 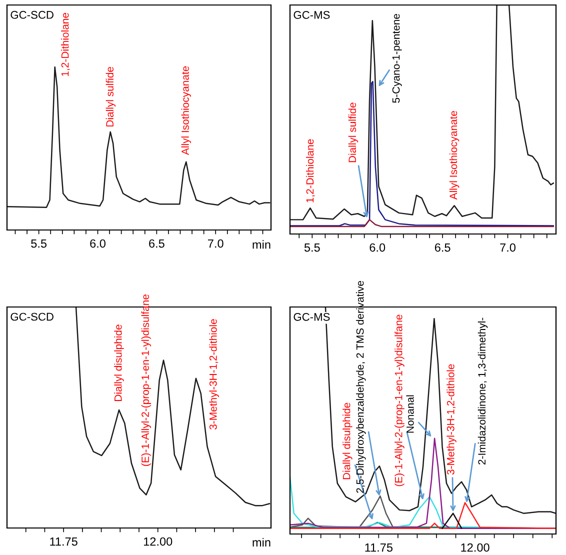 I want to click on annotation: 5-Cyano-1-pentene, so click(x=397, y=58).